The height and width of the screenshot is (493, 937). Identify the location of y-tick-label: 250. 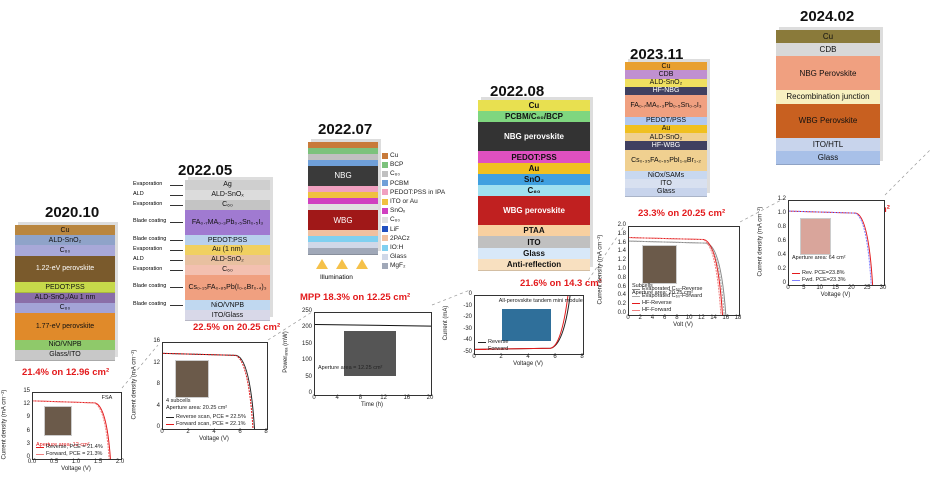
(306, 311).